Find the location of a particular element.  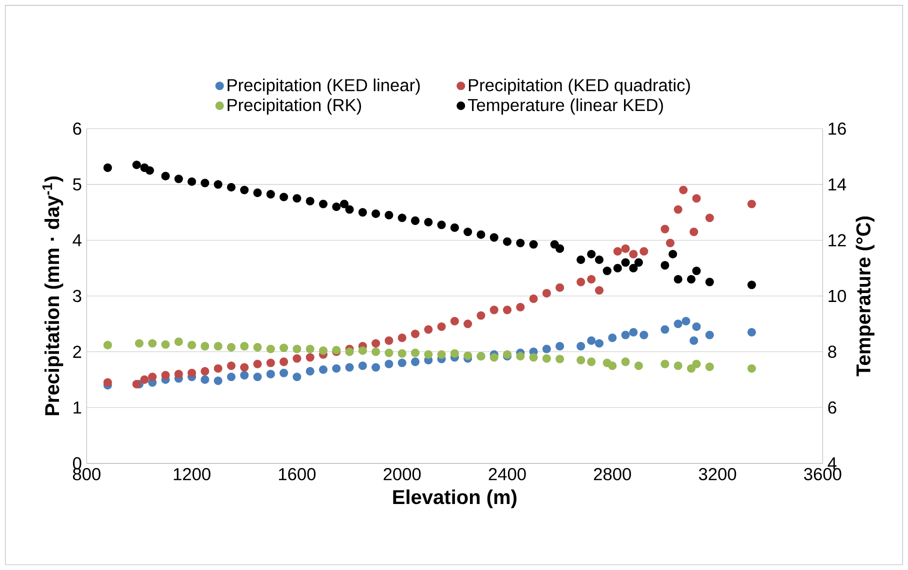

x-tick-label: 3600 is located at coordinates (823, 474).